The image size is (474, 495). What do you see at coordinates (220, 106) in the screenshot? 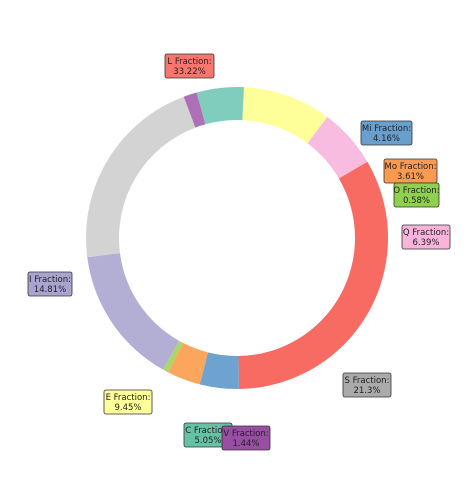
I see `slice-c` at bounding box center [220, 106].